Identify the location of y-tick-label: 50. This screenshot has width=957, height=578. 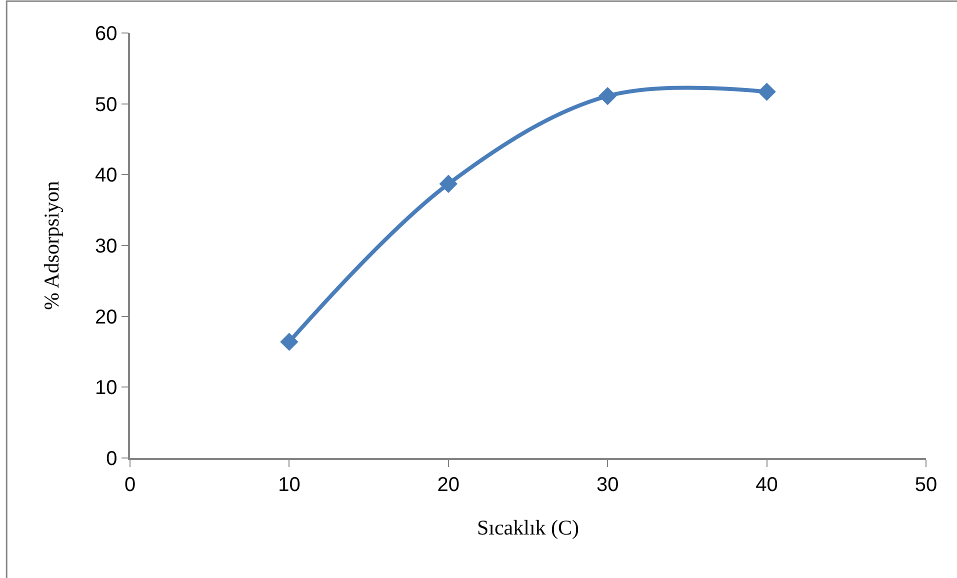
(106, 105).